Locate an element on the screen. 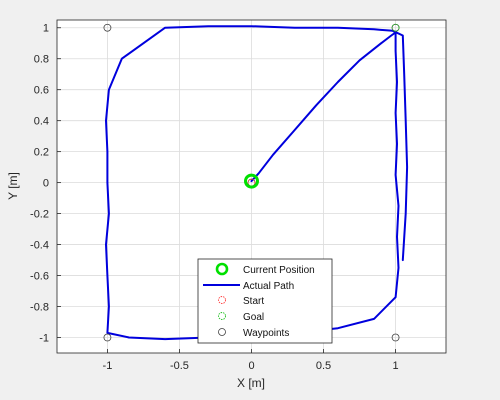 This screenshot has height=400, width=500. legend-swatches is located at coordinates (221, 299).